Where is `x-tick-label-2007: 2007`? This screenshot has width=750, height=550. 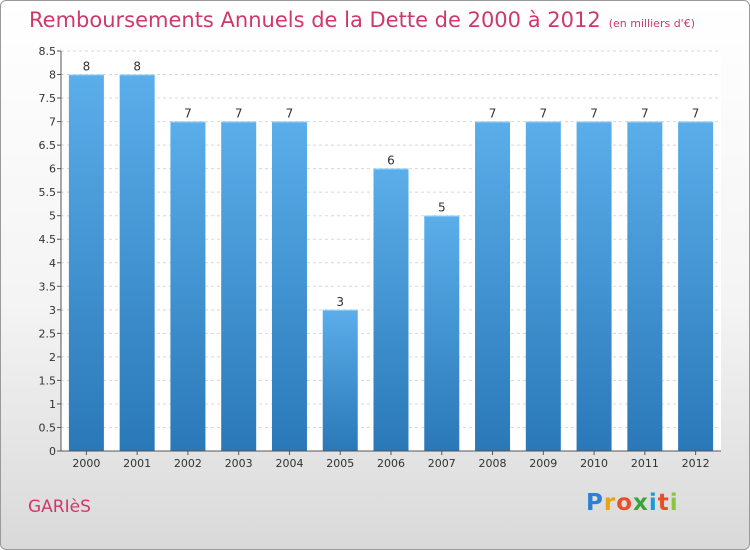 x-tick-label-2007: 2007 is located at coordinates (442, 463).